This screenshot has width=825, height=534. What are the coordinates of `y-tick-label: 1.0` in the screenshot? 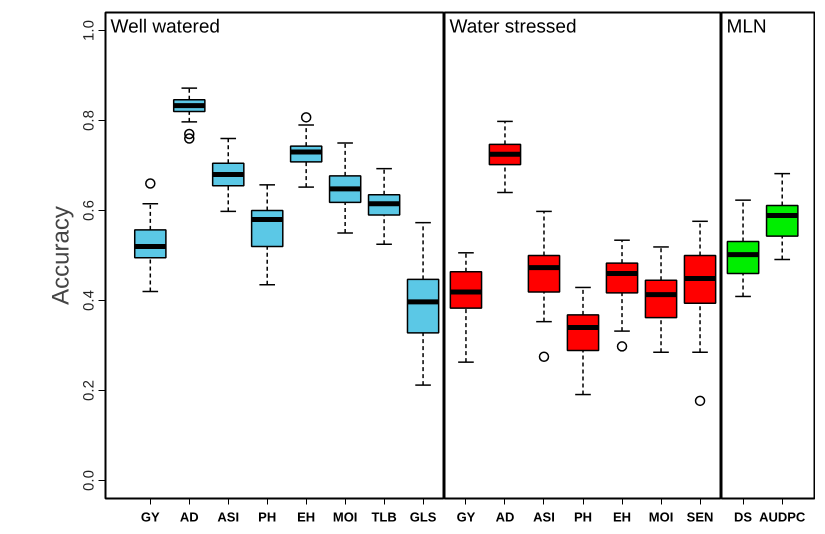 It's located at (89, 30).